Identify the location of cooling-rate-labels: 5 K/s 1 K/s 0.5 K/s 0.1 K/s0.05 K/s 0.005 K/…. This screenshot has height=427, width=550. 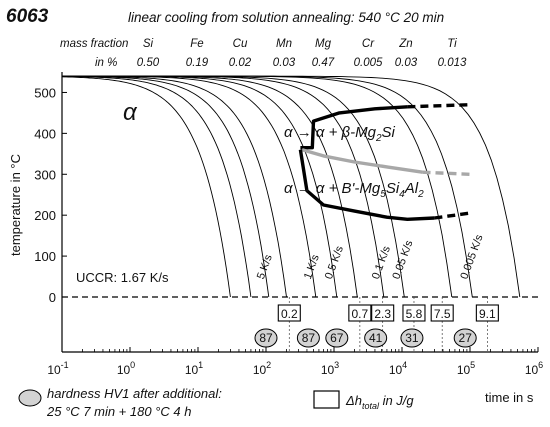
(370, 257).